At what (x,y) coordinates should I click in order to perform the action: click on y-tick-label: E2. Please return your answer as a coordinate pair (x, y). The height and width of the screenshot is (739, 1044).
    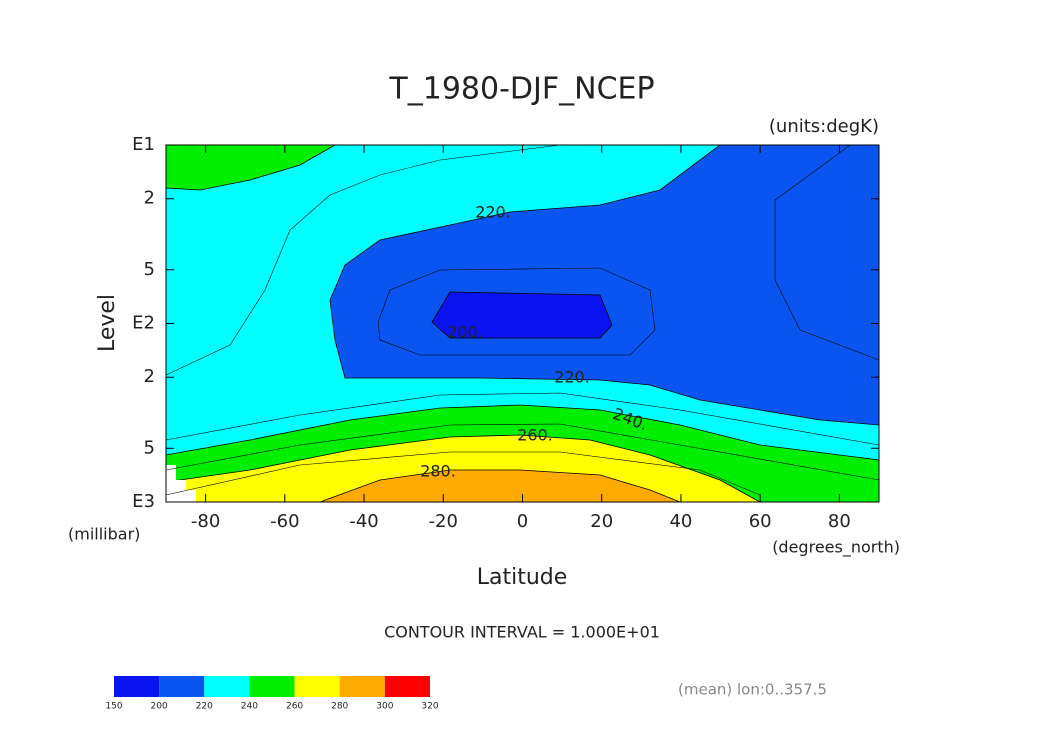
    Looking at the image, I should click on (143, 323).